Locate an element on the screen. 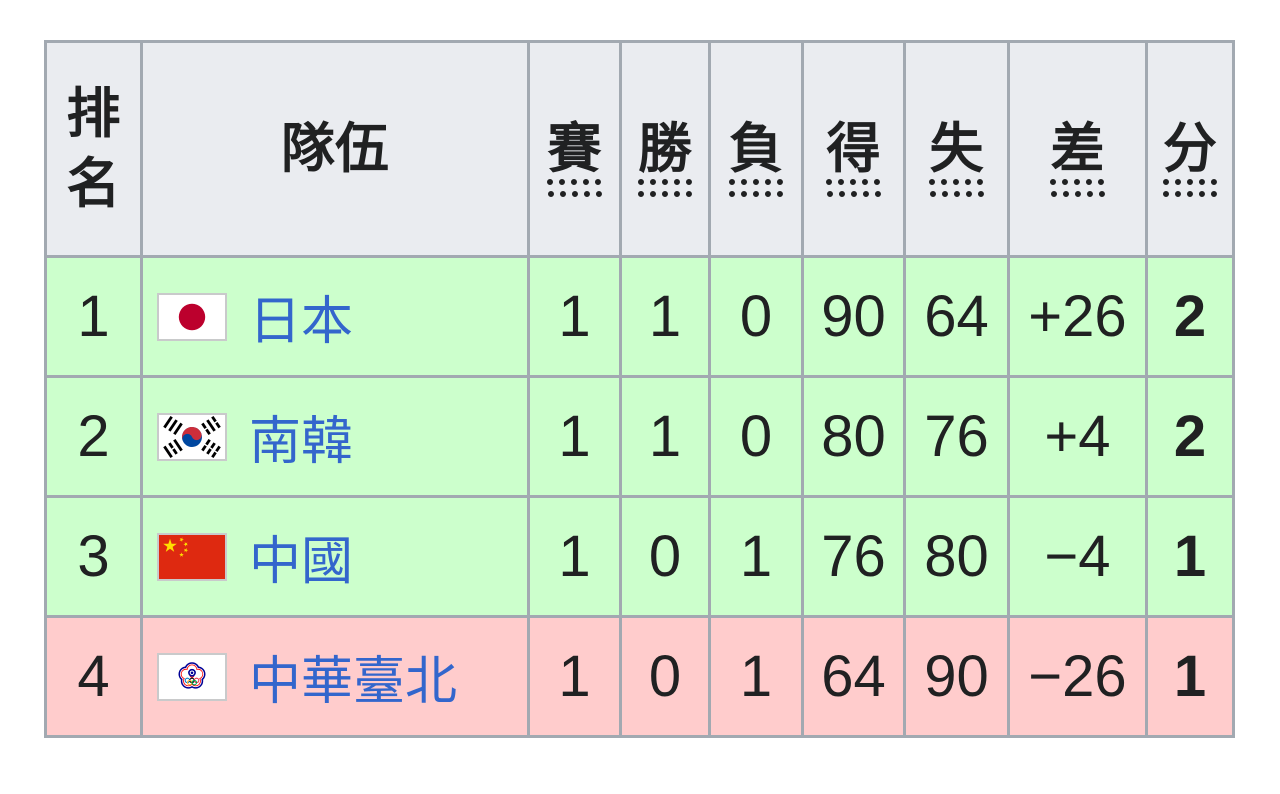  rank-cell: 2 is located at coordinates (93, 436).